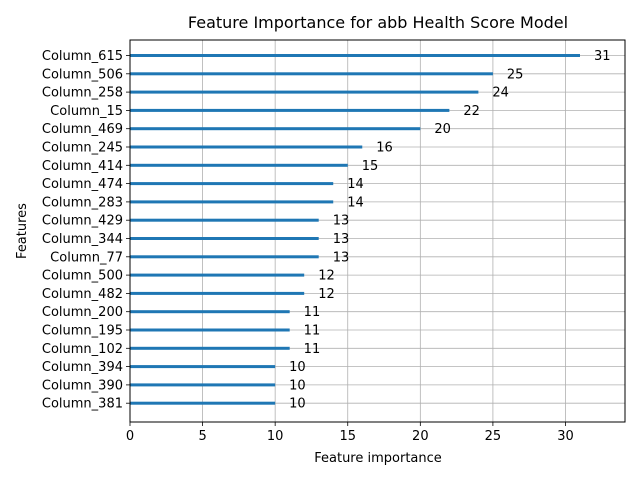 The width and height of the screenshot is (640, 480). Describe the element at coordinates (82, 239) in the screenshot. I see `y-tick-label: Column_344` at that location.